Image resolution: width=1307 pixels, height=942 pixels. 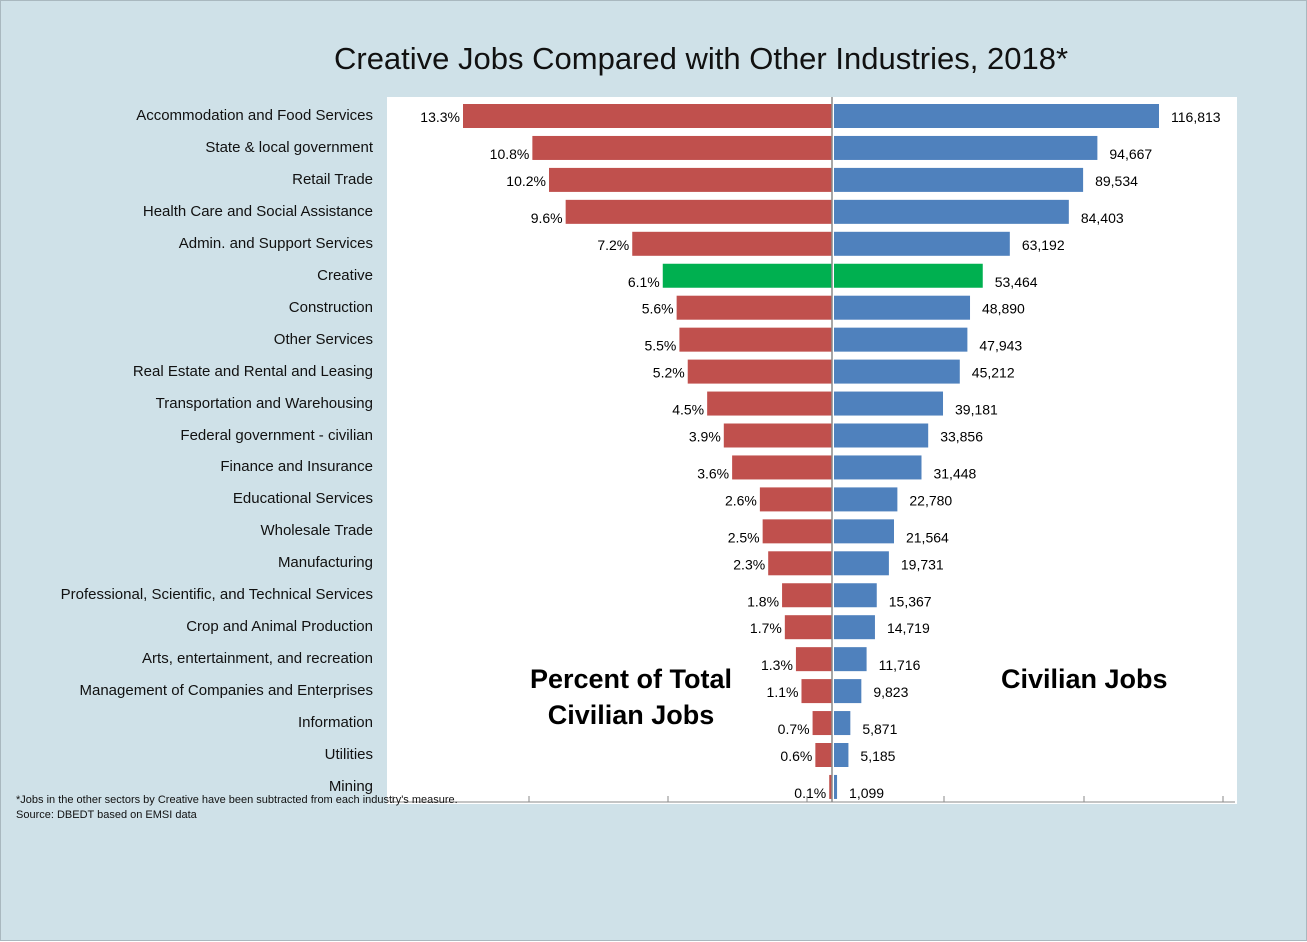 What do you see at coordinates (922, 564) in the screenshot?
I see `jobs-data-label: 19,731` at bounding box center [922, 564].